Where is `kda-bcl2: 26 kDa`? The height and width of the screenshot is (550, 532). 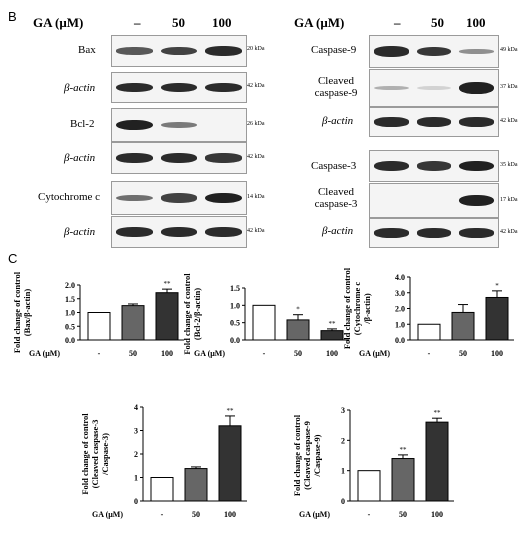
kda-bcl2: 26 kDa is located at coordinates (256, 124).